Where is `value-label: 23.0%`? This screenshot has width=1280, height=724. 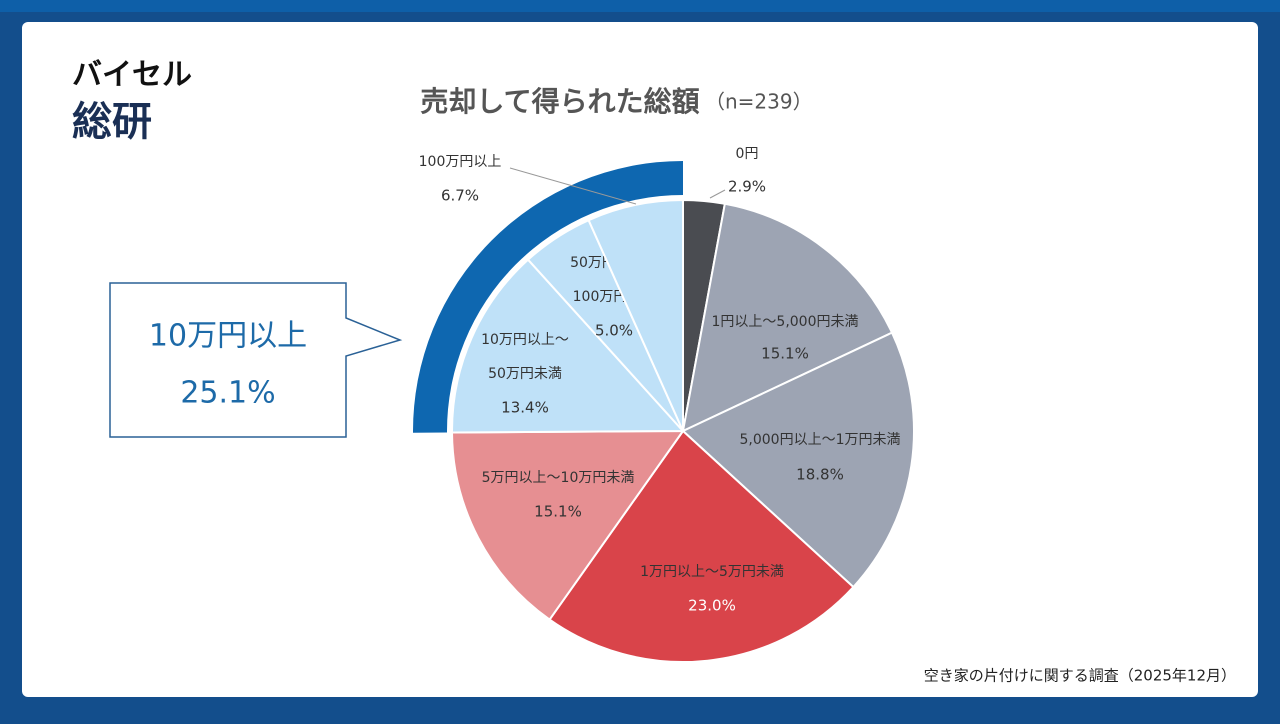
value-label: 23.0% is located at coordinates (712, 606).